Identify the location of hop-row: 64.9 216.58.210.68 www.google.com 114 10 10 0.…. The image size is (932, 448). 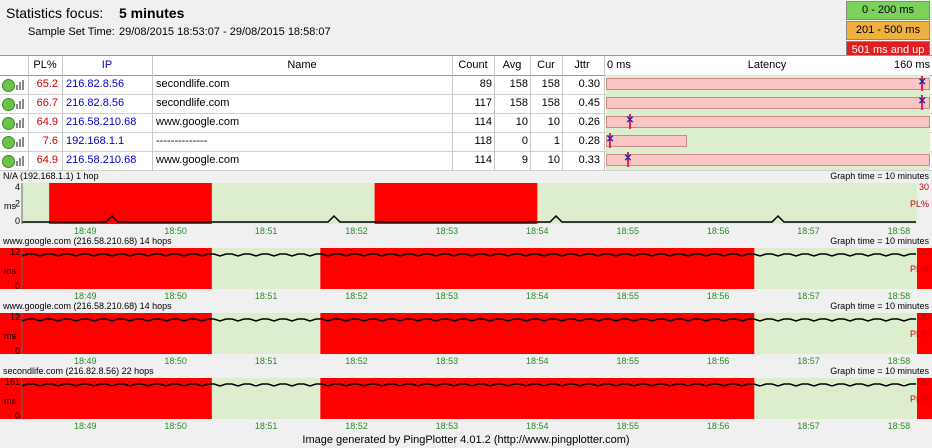
(466, 123).